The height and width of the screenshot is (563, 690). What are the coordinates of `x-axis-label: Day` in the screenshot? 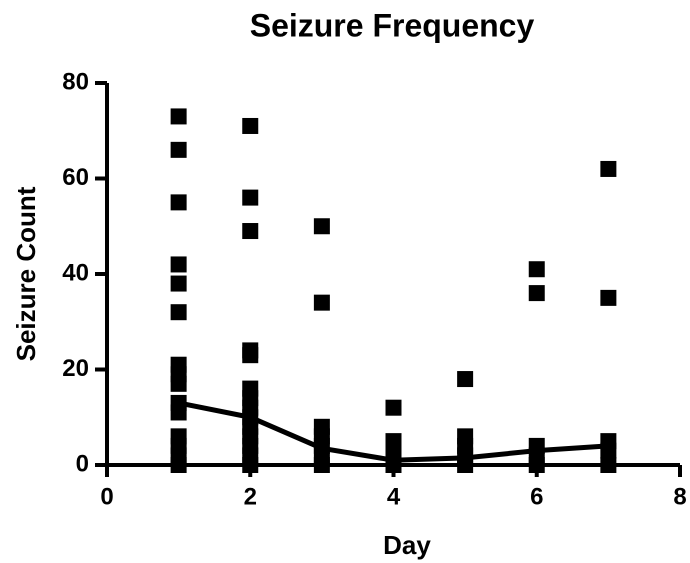 It's located at (407, 545).